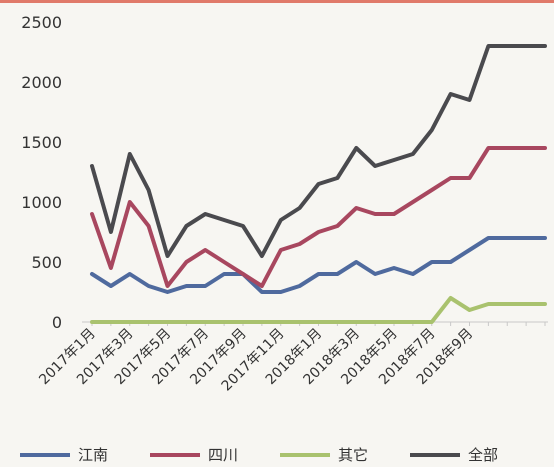 The width and height of the screenshot is (554, 467). I want to click on y-axis: 0 500 1000 1500 2000 2500, so click(41, 172).